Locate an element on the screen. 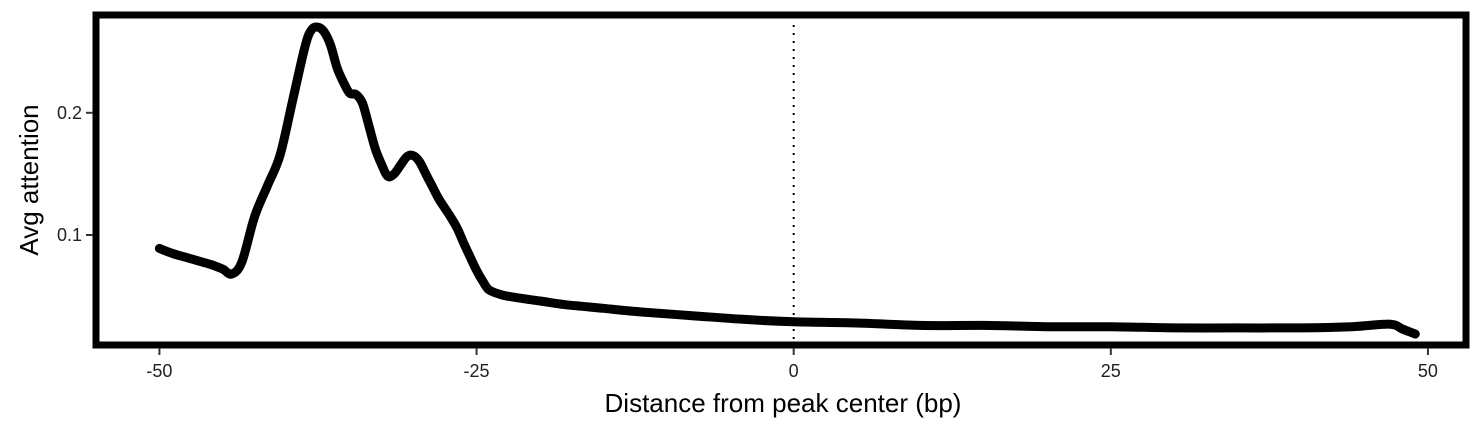 The height and width of the screenshot is (428, 1480). x-tick-label: -50 is located at coordinates (159, 371).